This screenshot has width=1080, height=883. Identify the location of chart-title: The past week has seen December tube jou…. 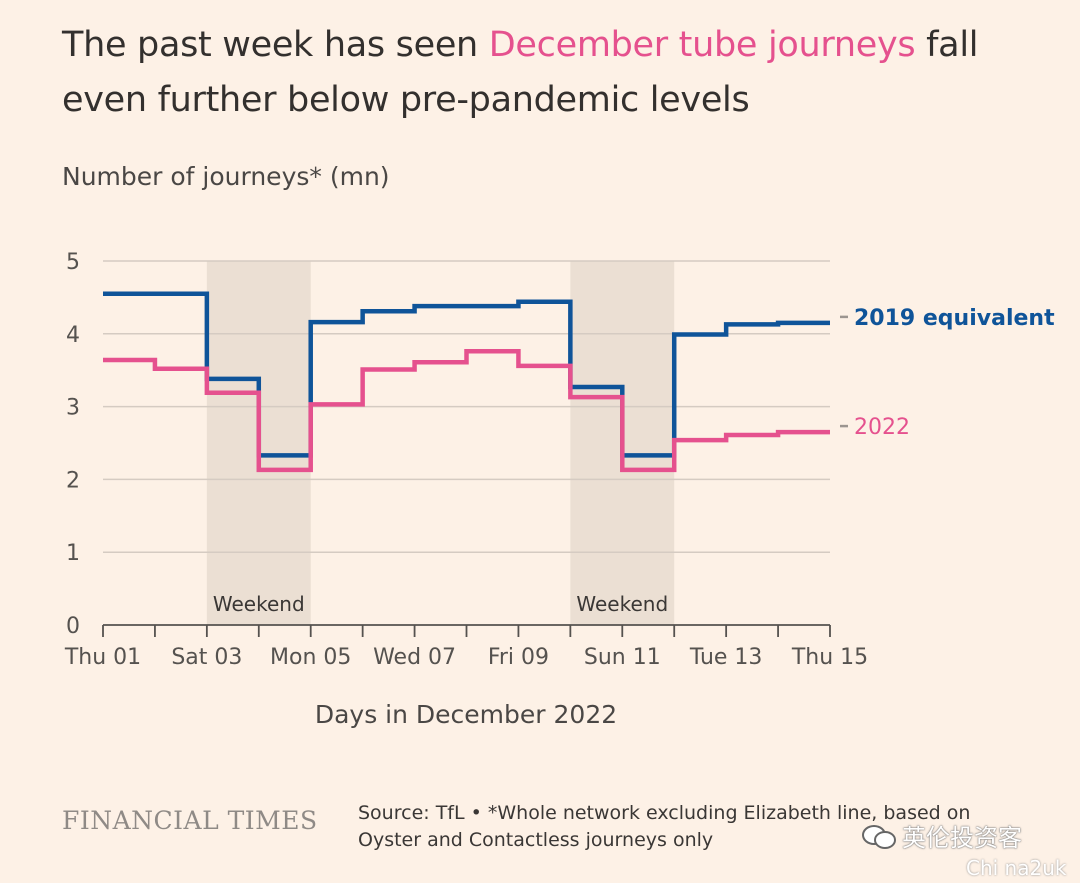
(557, 73).